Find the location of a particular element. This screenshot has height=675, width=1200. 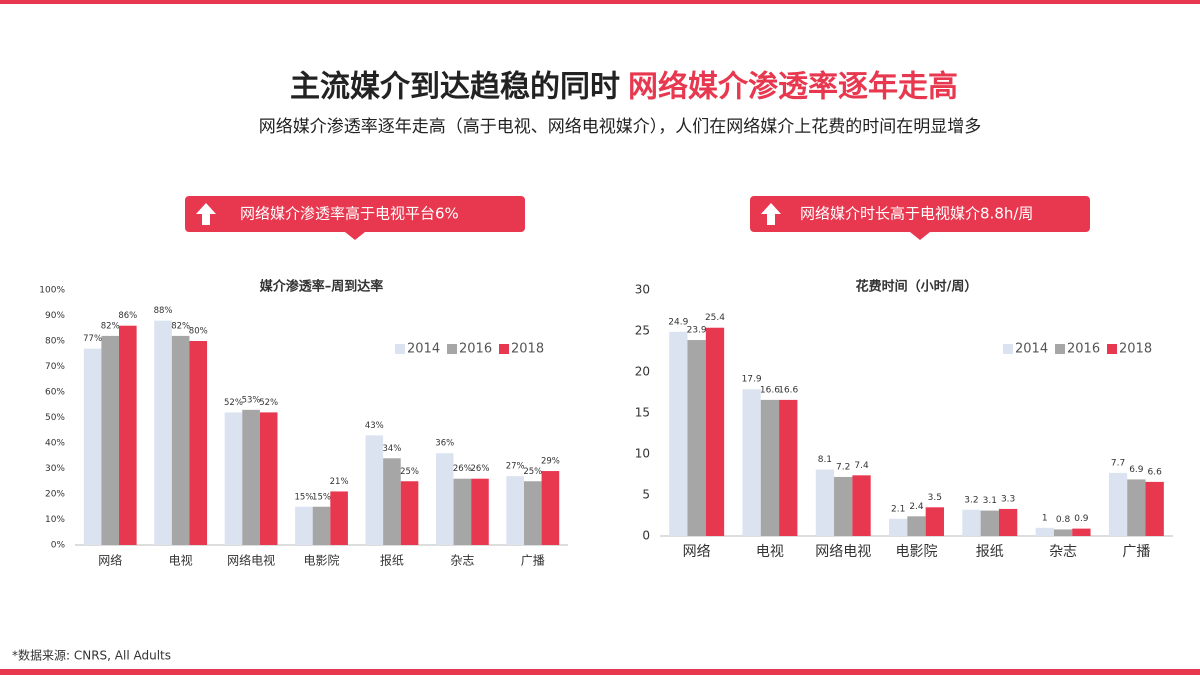

value-label: 43% is located at coordinates (374, 426).